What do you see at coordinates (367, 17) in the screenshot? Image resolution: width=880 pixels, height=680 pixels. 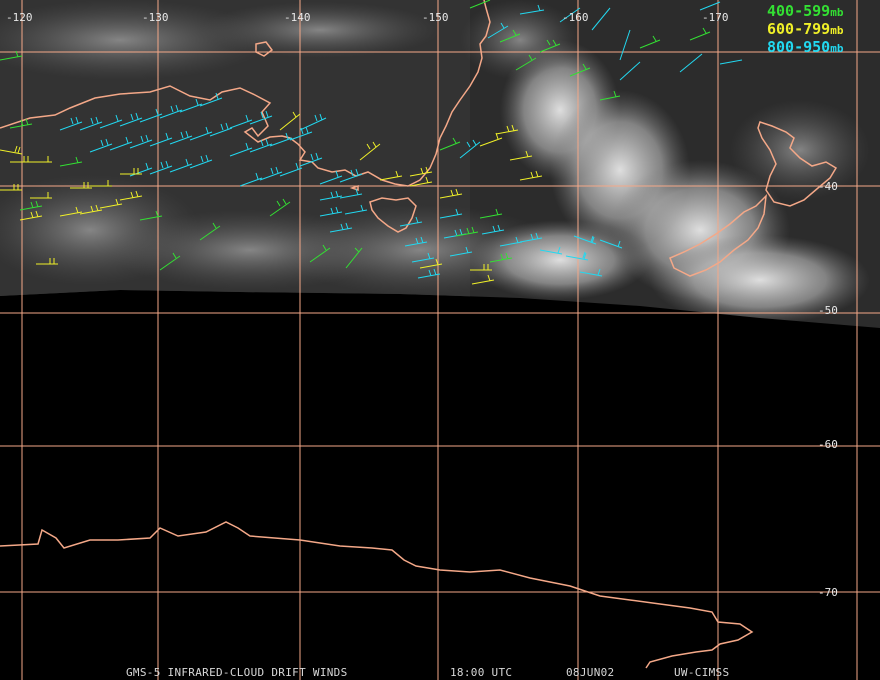 I see `longitude-labels: -120 -130 -140 -150 -160 -170` at bounding box center [367, 17].